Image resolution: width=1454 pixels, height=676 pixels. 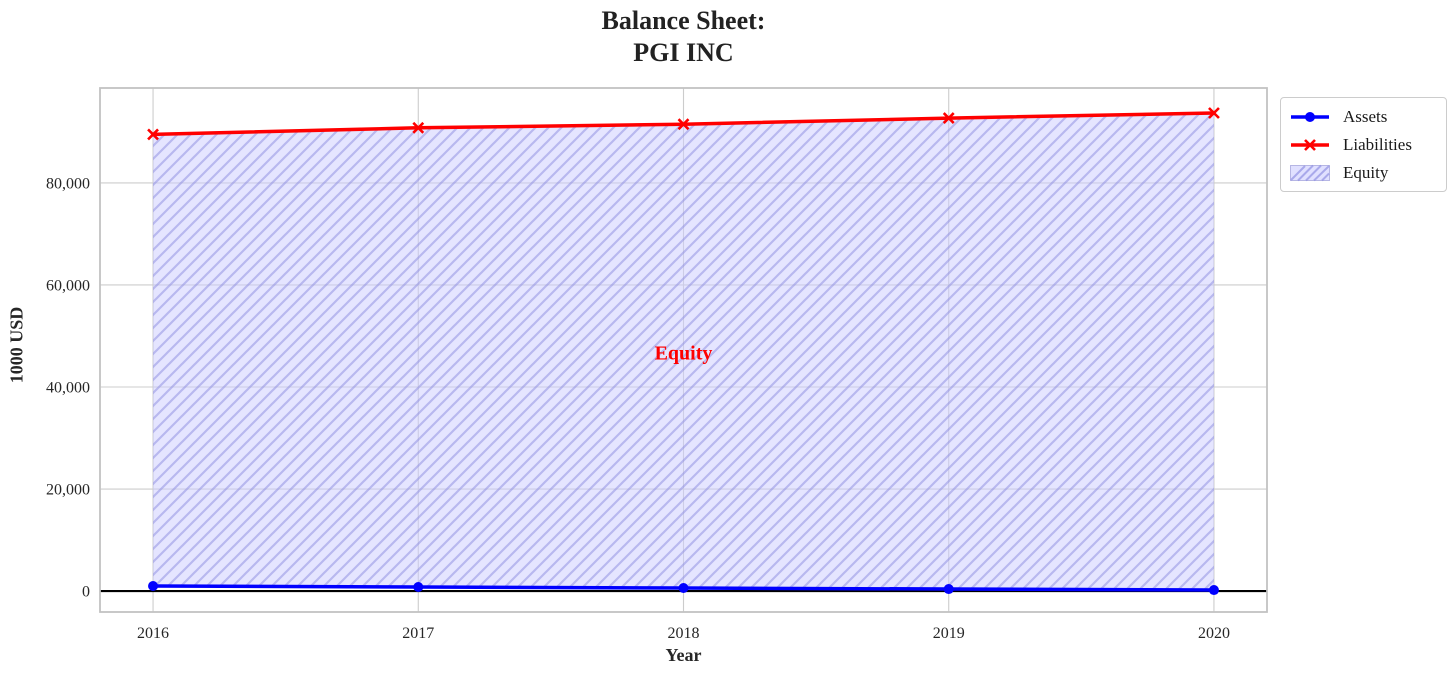 What do you see at coordinates (16, 345) in the screenshot?
I see `y-axis-label: 1000 USD` at bounding box center [16, 345].